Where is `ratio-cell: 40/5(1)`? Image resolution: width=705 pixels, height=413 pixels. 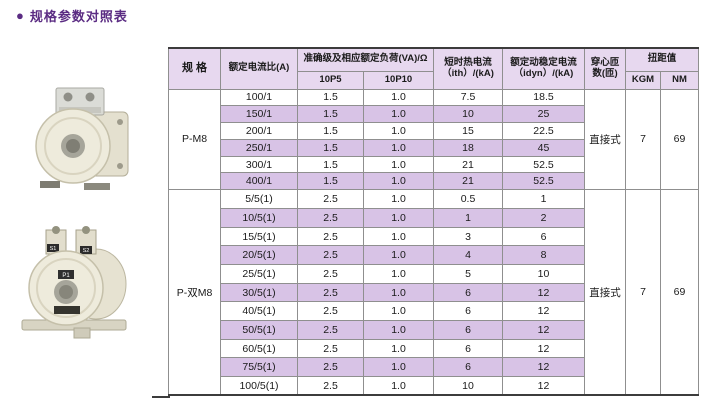
ratio-cell: 40/5(1) is located at coordinates (259, 311).